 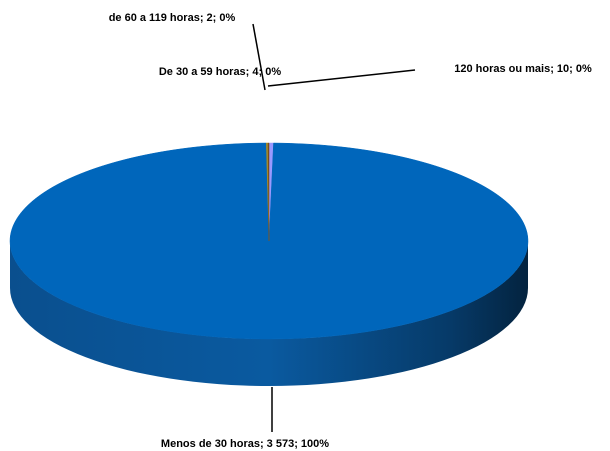 I want to click on pie-slice, so click(x=268, y=192).